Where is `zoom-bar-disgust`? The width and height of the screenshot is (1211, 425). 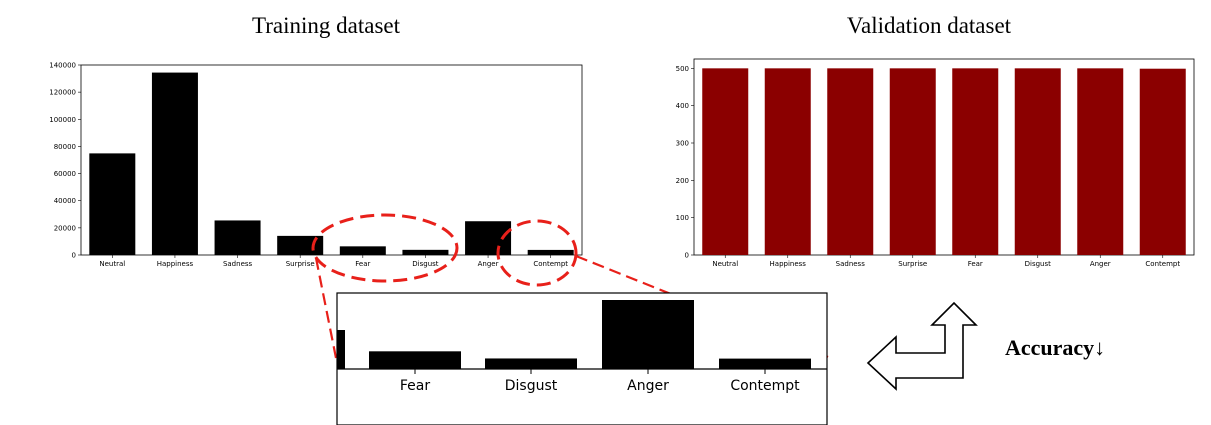
zoom-bar-disgust is located at coordinates (531, 363).